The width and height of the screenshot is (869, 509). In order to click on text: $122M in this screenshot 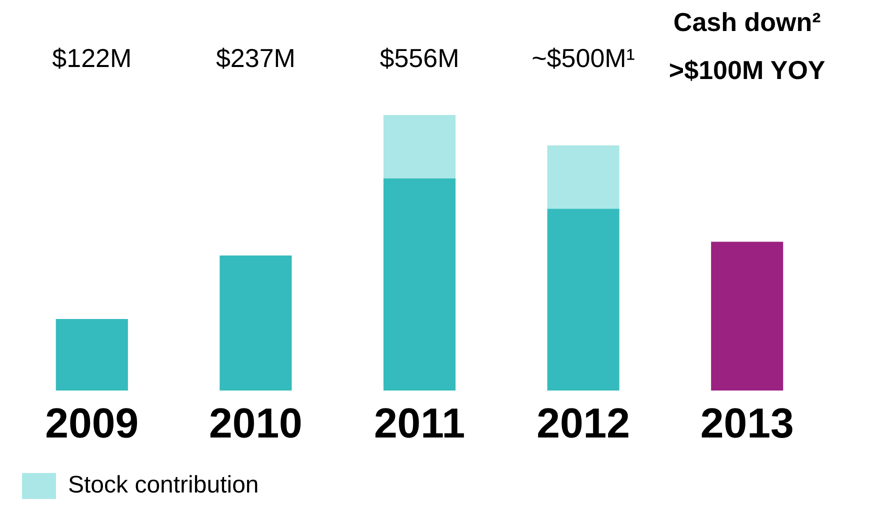, I will do `click(92, 58)`.